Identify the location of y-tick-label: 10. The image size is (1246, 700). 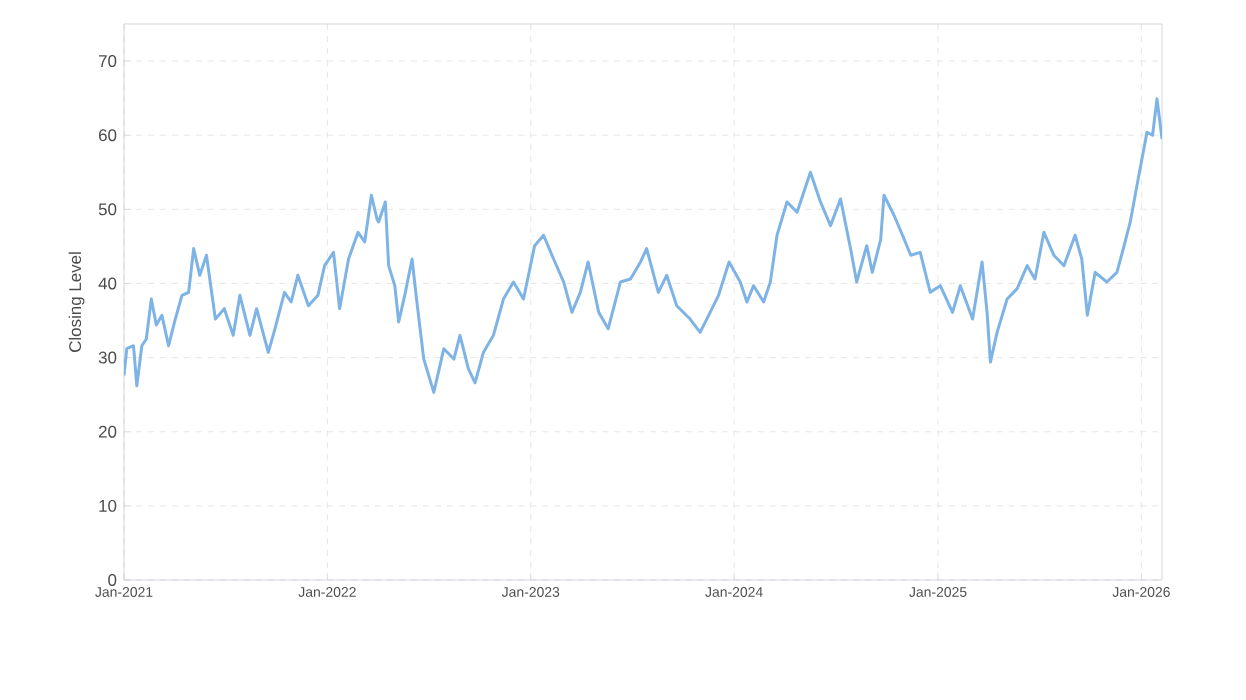
(108, 505).